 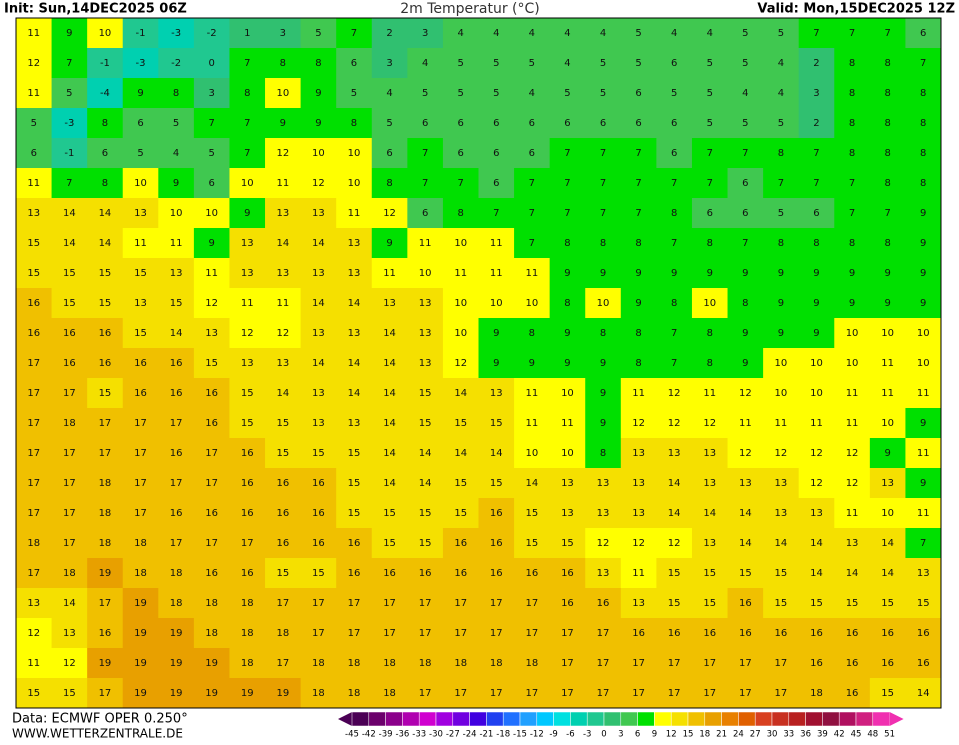 I want to click on temperature-value: 19, so click(x=140, y=693).